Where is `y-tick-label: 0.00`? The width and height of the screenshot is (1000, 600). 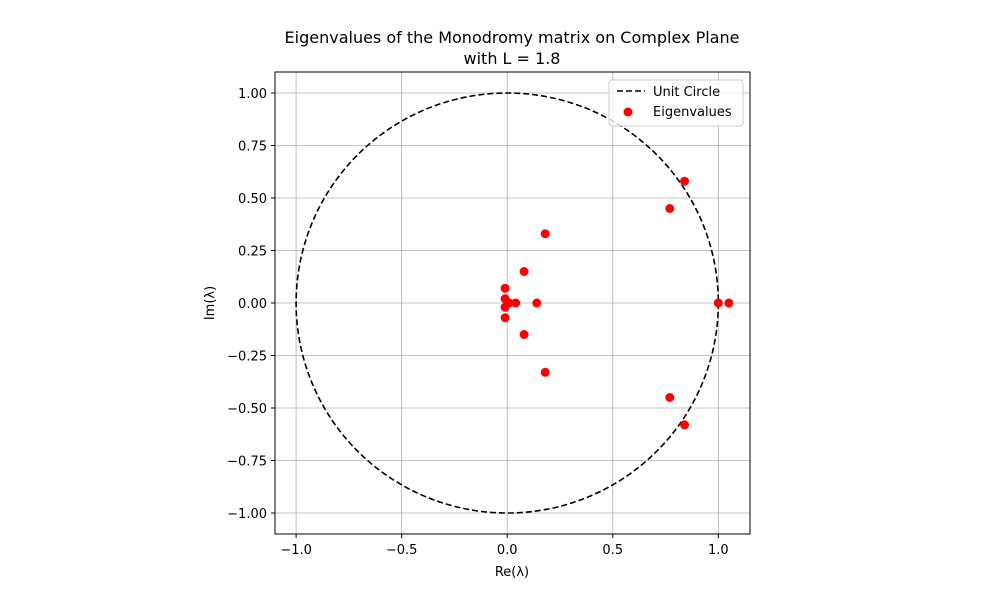 y-tick-label: 0.00 is located at coordinates (252, 304).